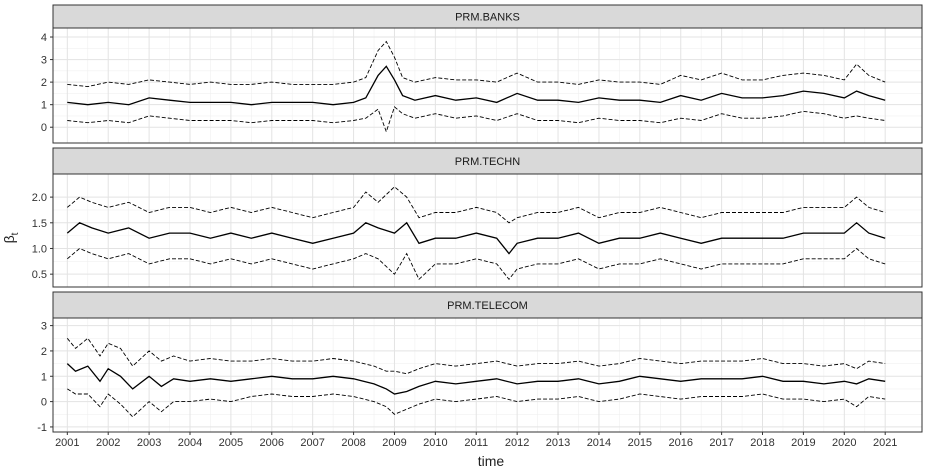 The height and width of the screenshot is (476, 929). Describe the element at coordinates (44, 38) in the screenshot. I see `y-tick-label: 4` at that location.